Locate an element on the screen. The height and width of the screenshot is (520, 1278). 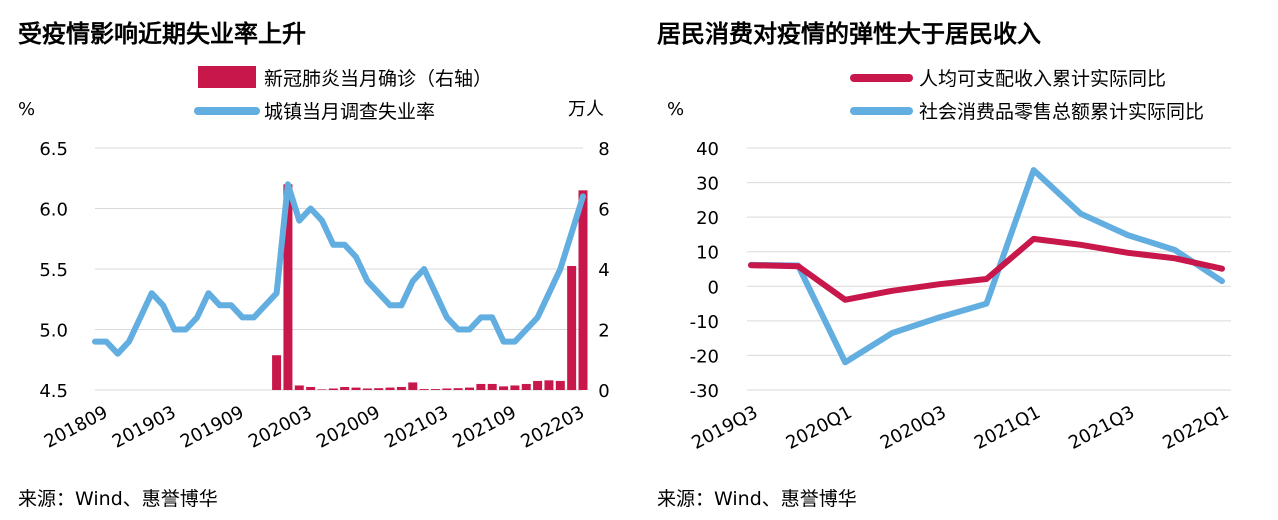
y-right-tick-label: 0 is located at coordinates (603, 391).